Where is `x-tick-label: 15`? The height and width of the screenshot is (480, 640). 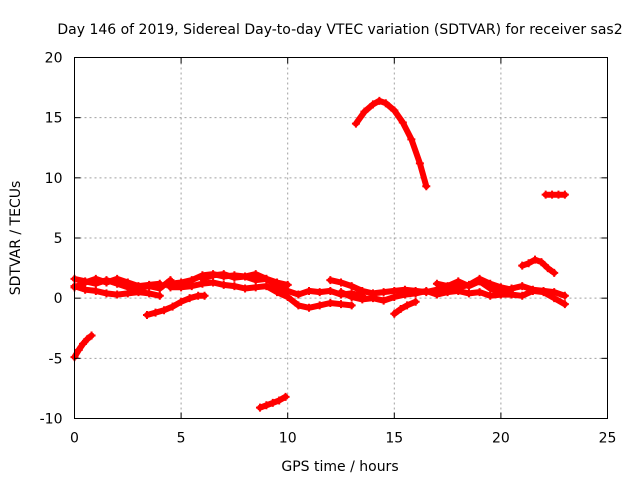 x-tick-label: 15 is located at coordinates (394, 439).